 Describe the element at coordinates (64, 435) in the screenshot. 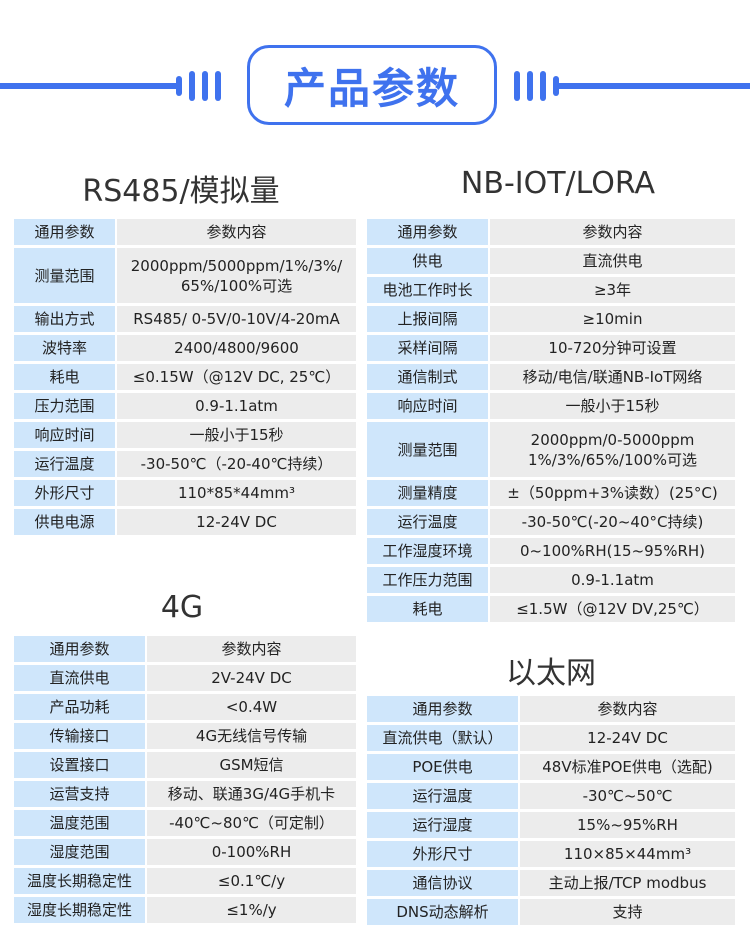

I see `param-label: 响应时间` at that location.